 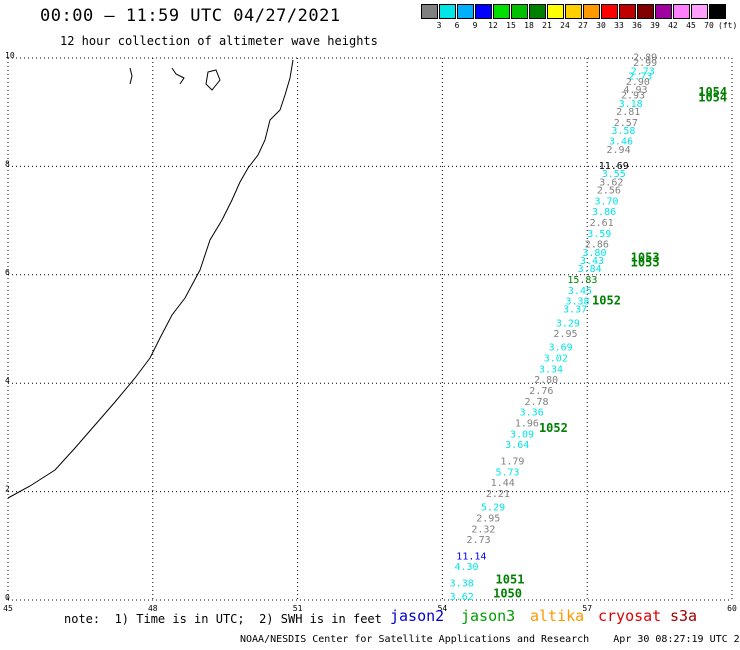 What do you see at coordinates (541, 391) in the screenshot?
I see `swh-value: 2.76` at bounding box center [541, 391].